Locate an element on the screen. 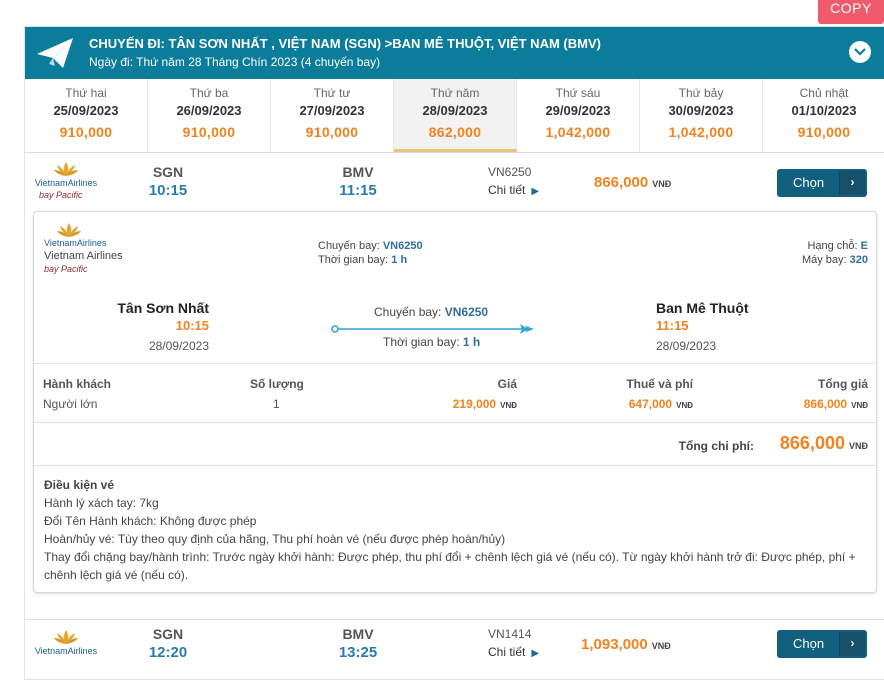 The height and width of the screenshot is (680, 884). price-value: 1,093,000 is located at coordinates (614, 644).